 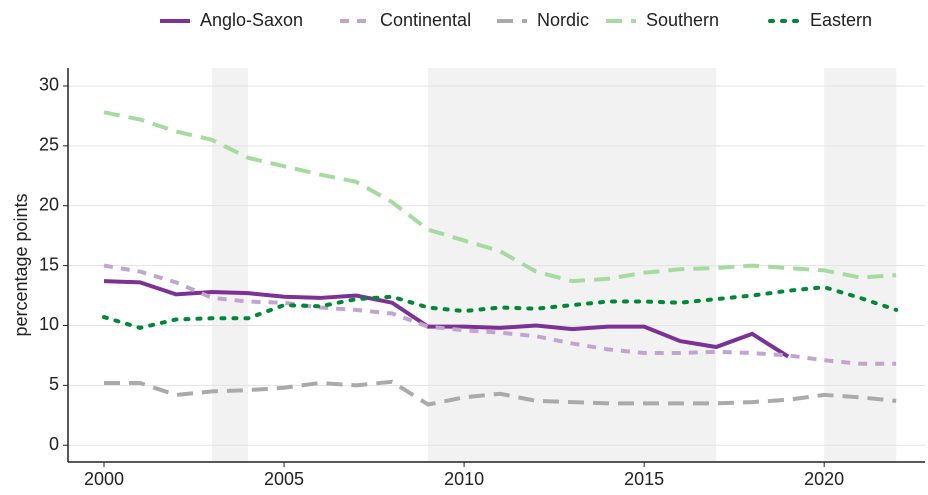 What do you see at coordinates (464, 479) in the screenshot?
I see `x-tick-label: 2010` at bounding box center [464, 479].